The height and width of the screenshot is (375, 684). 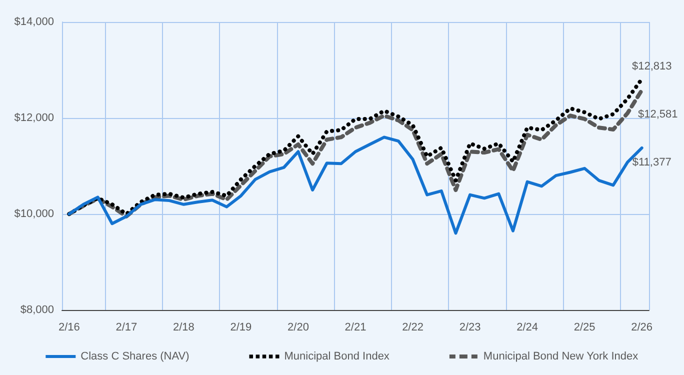 I want to click on x-tick-label: 2/24, so click(x=527, y=328).